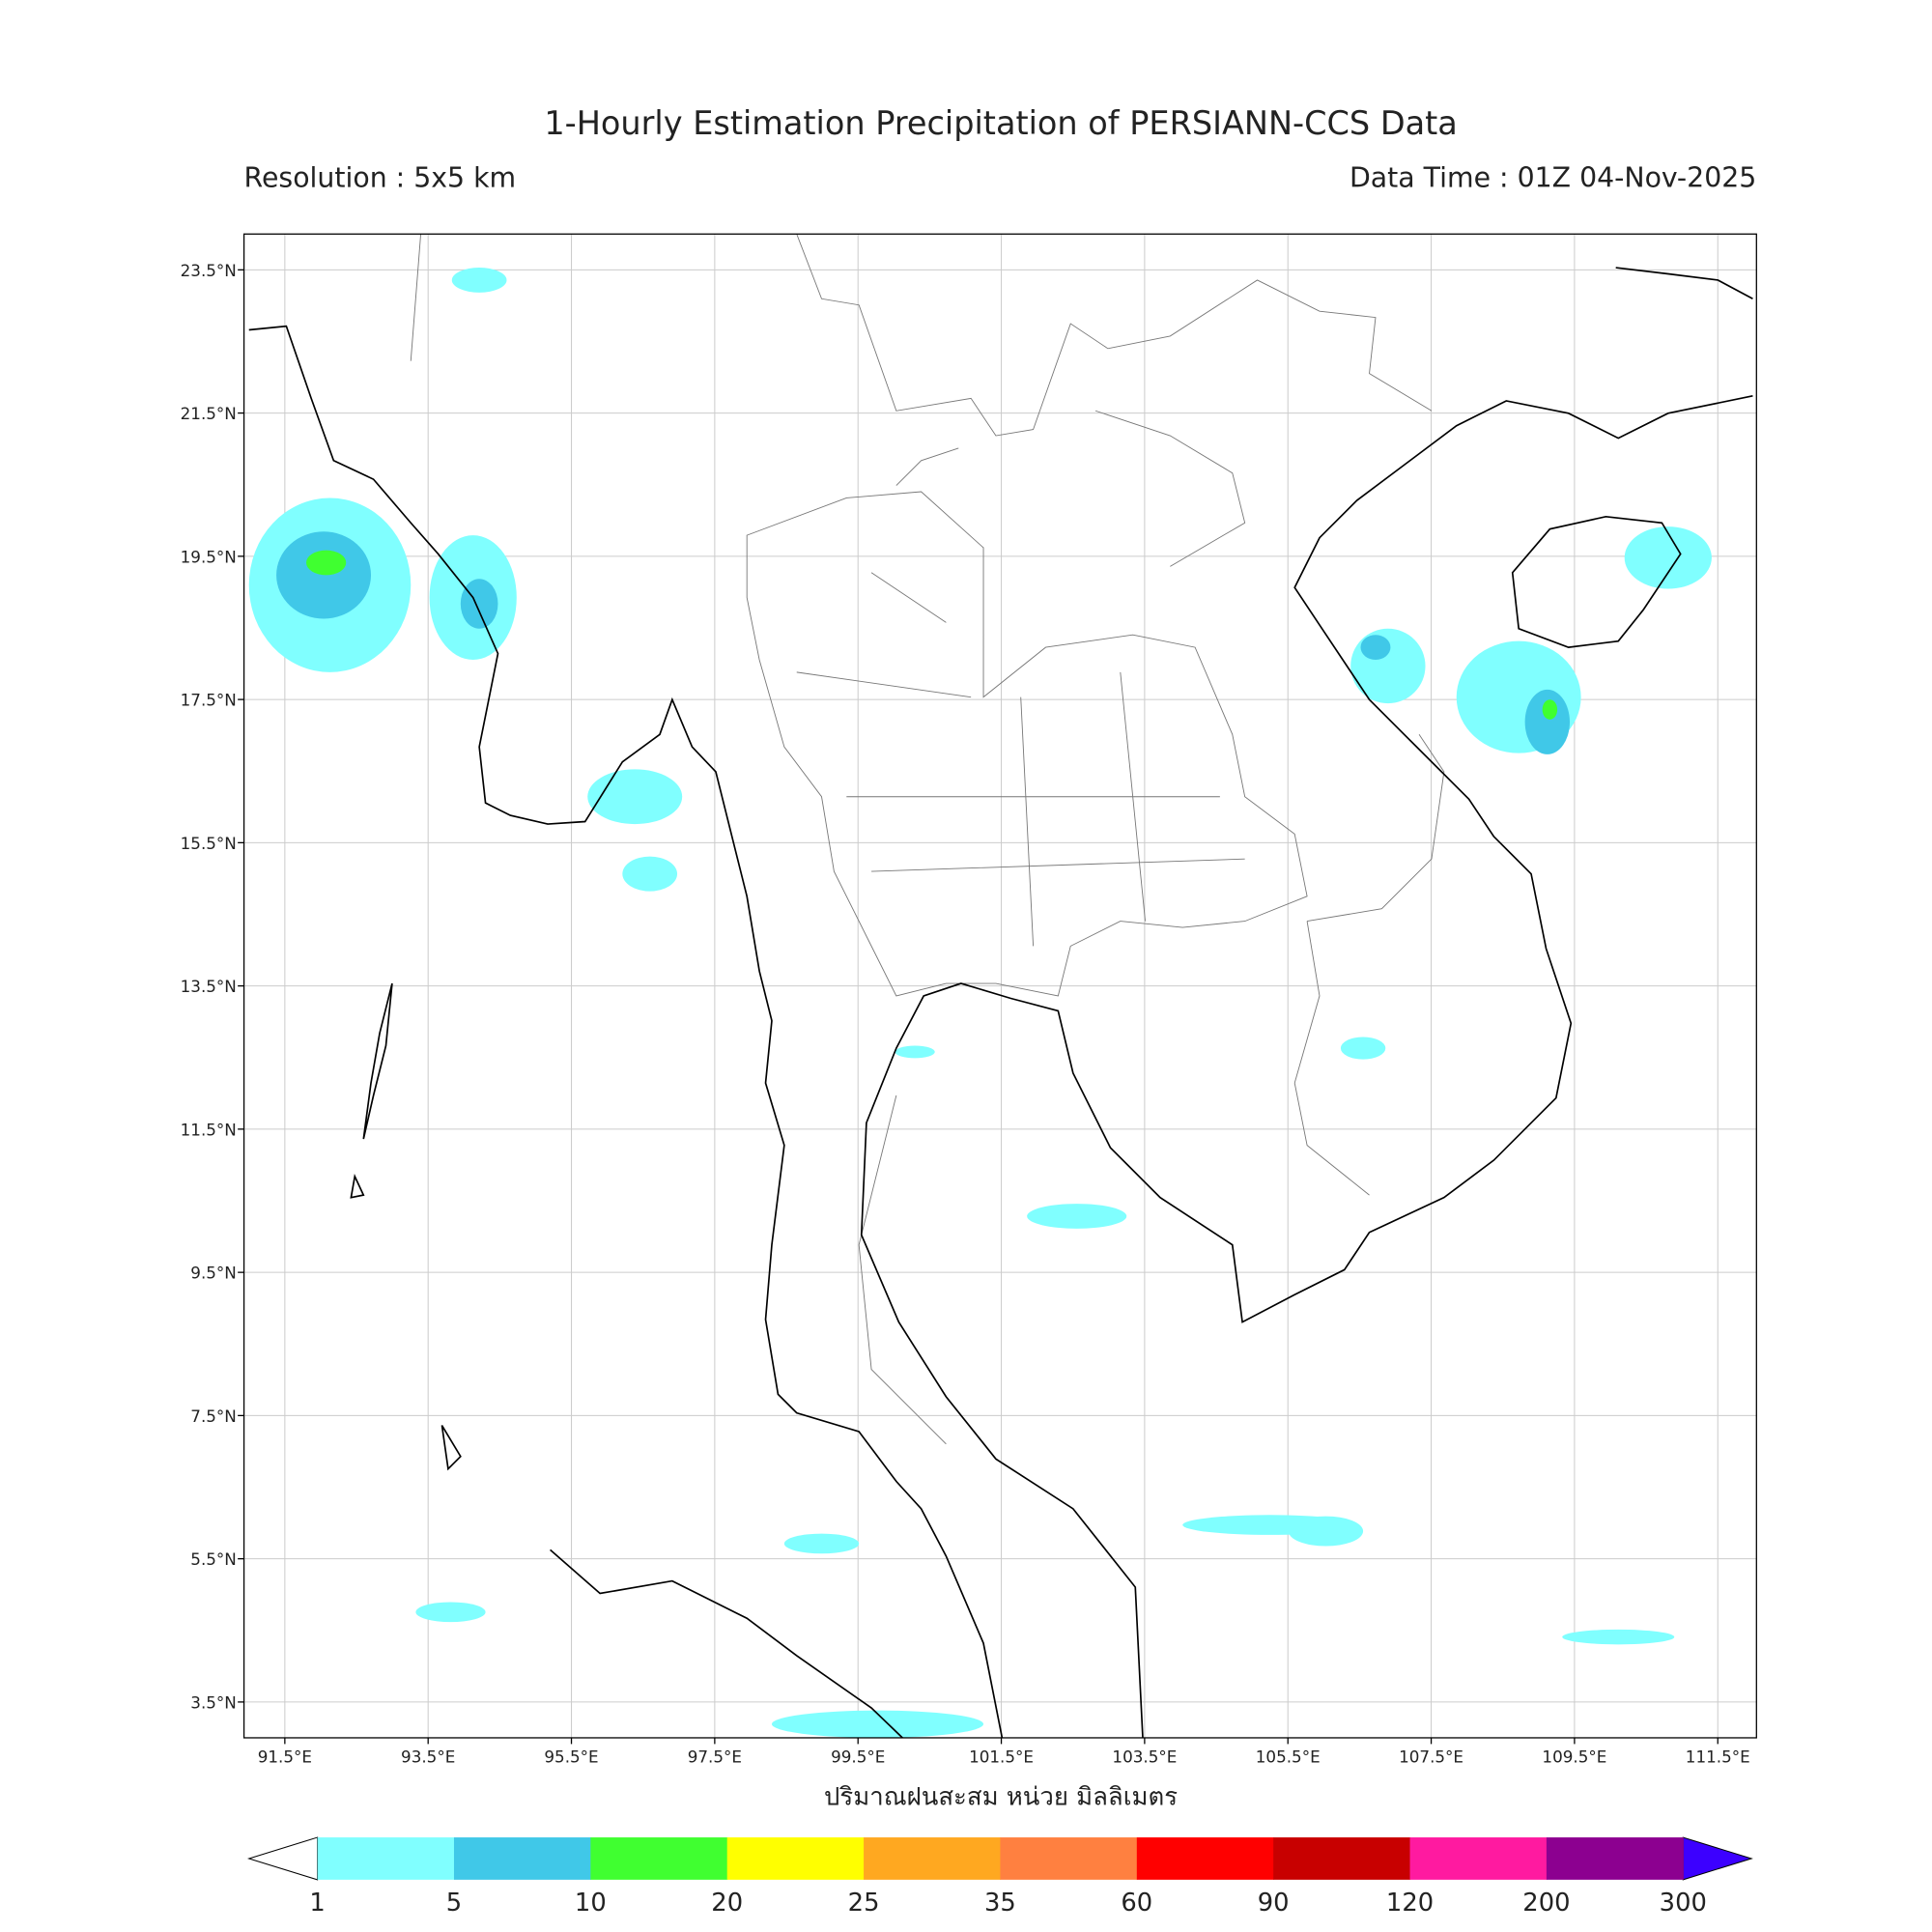 This screenshot has width=1932, height=1932. What do you see at coordinates (209, 1129) in the screenshot?
I see `y-tick-label: 11.5°N` at bounding box center [209, 1129].